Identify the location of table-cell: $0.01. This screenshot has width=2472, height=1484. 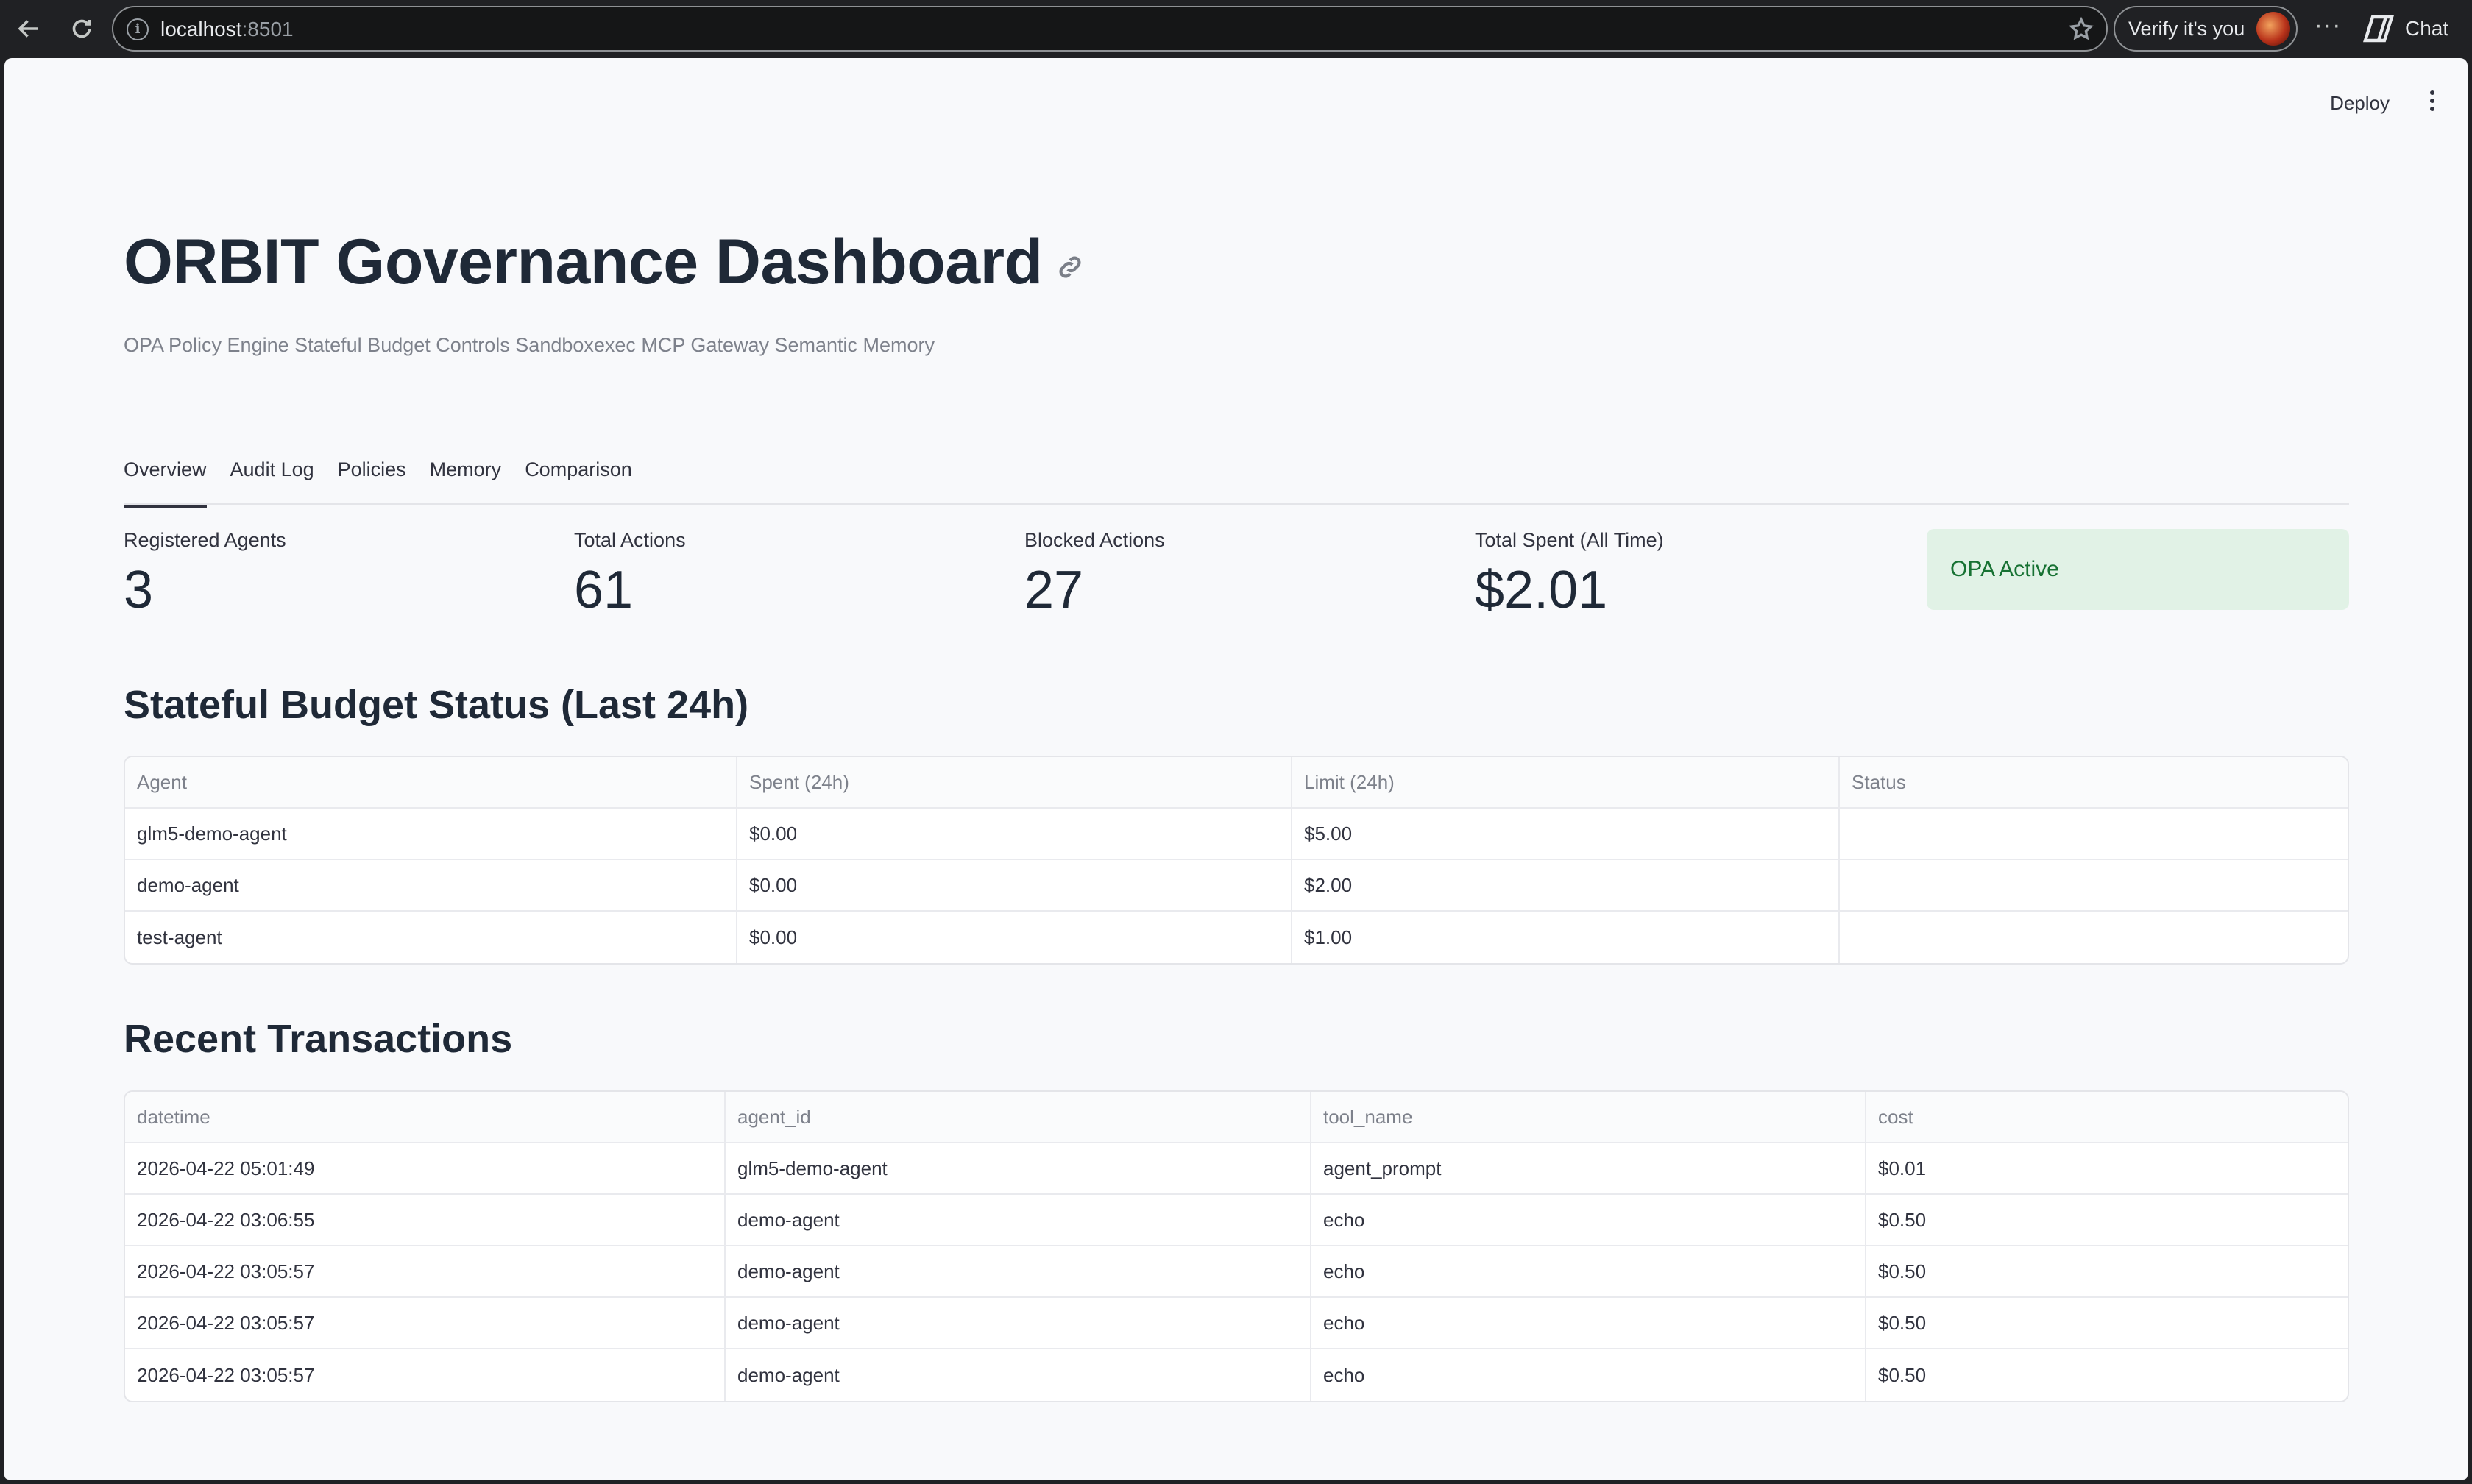
(2107, 1169).